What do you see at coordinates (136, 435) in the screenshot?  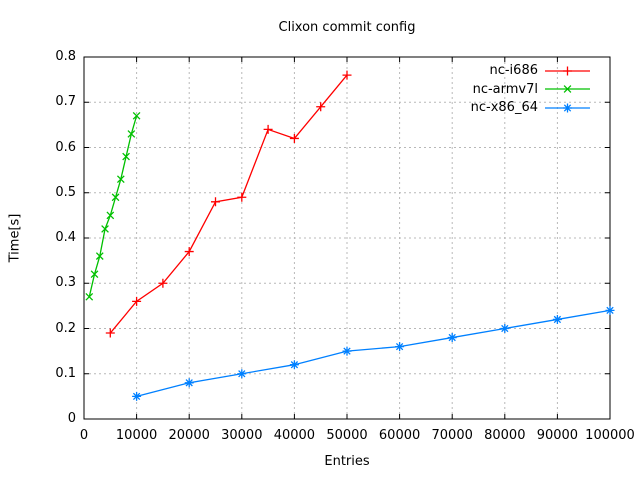 I see `x-tick-label: 10000` at bounding box center [136, 435].